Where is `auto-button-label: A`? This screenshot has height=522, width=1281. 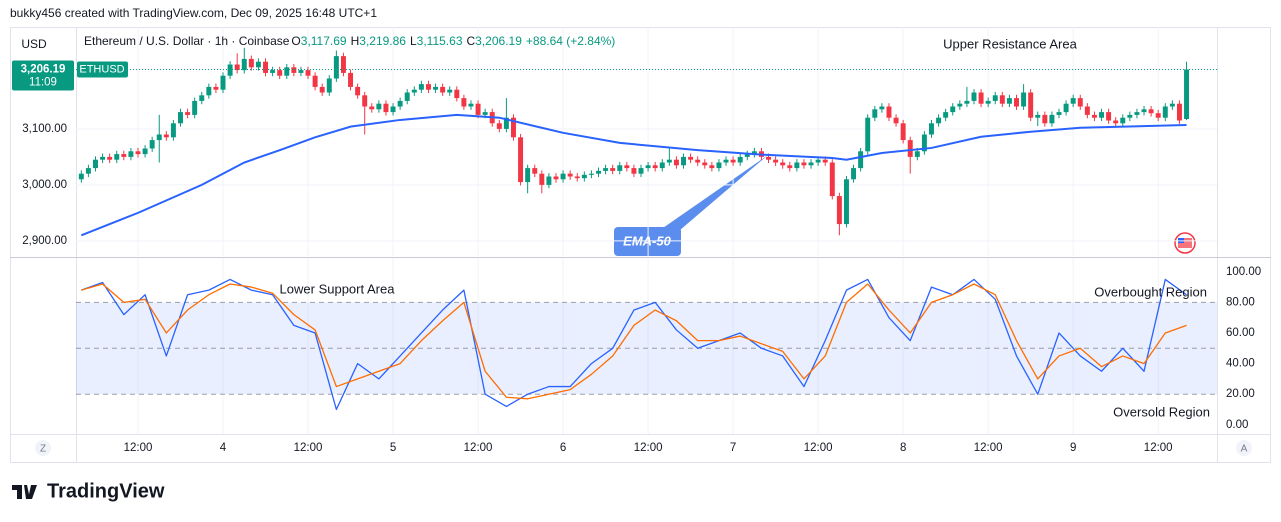
auto-button-label: A is located at coordinates (1244, 449).